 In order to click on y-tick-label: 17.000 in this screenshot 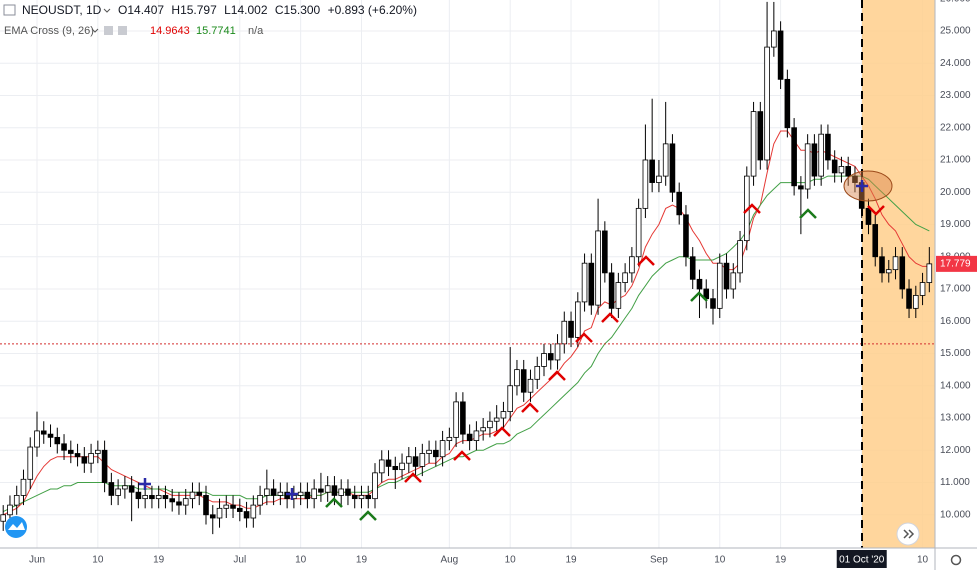, I will do `click(955, 289)`.